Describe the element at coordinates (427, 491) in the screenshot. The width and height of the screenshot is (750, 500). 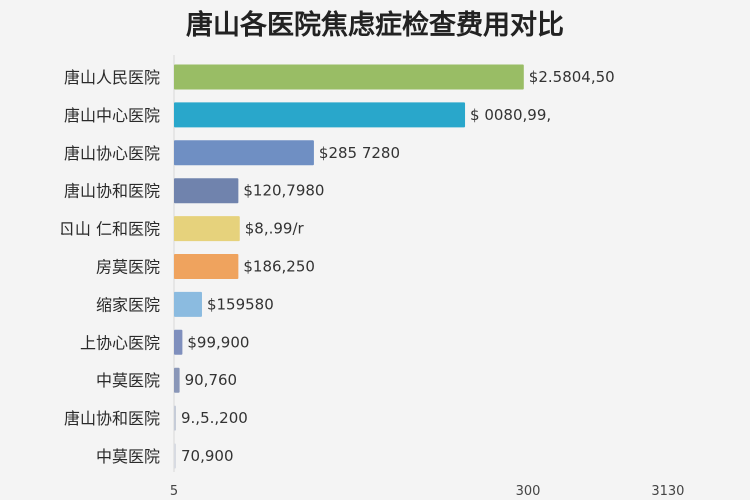
I see `x-axis-ticks: 5 300 3130` at that location.